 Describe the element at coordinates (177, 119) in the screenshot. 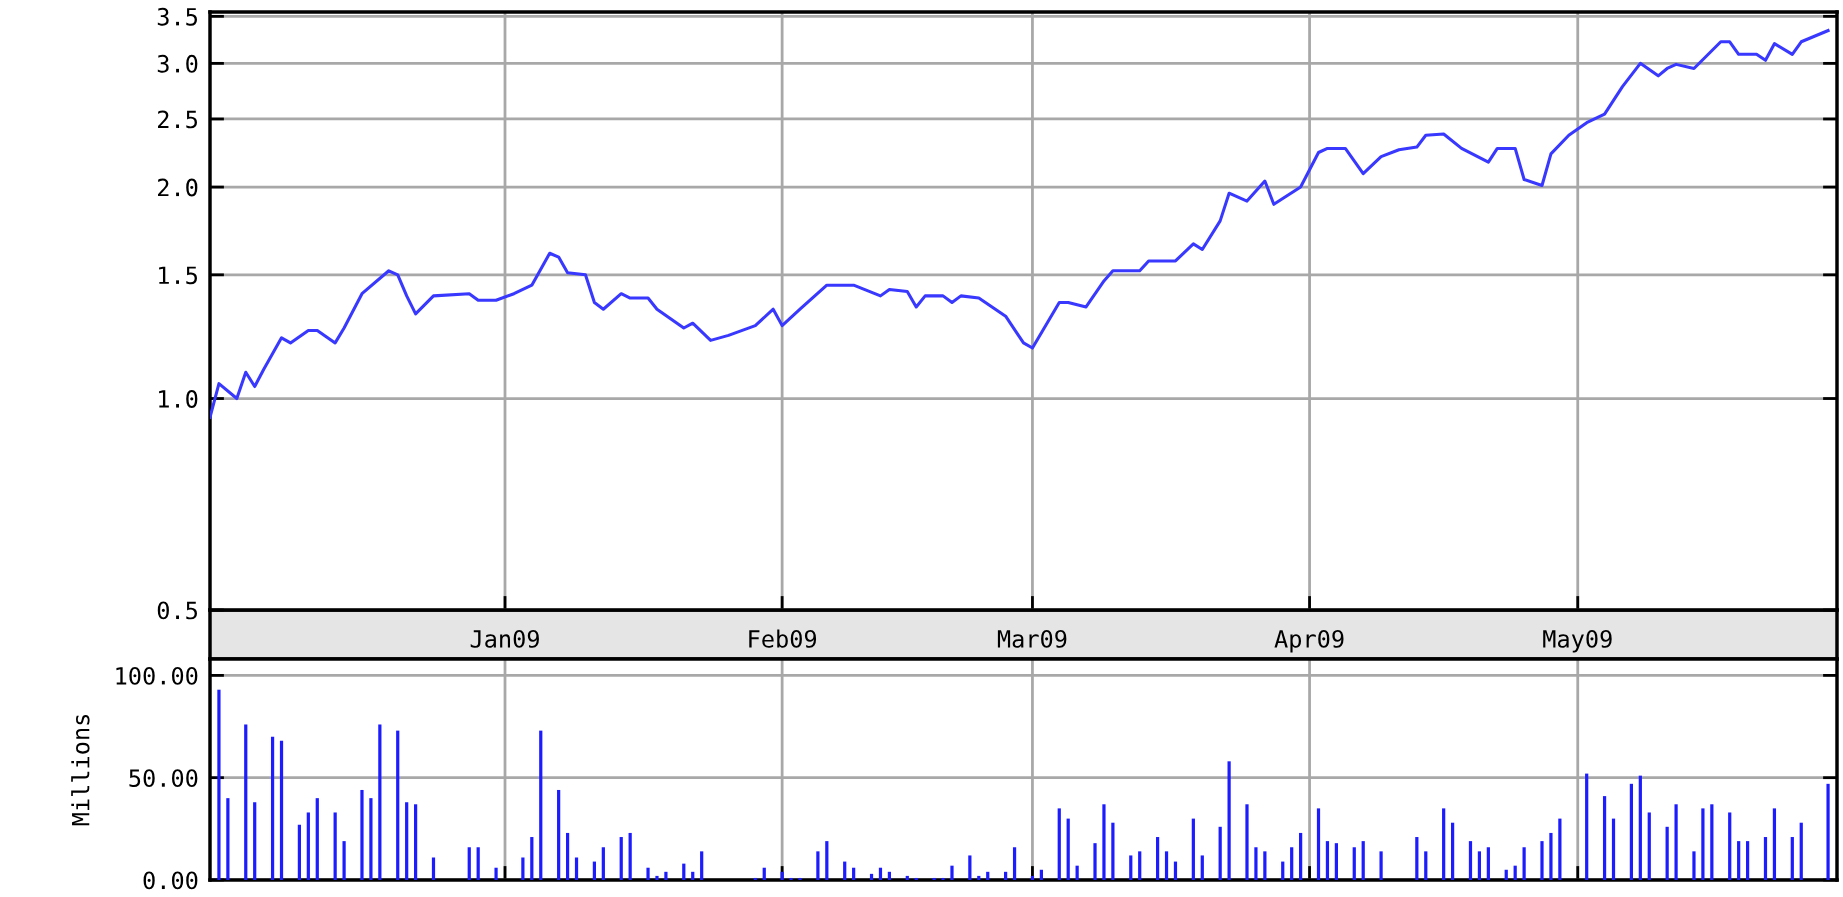

I see `y-tick-label: 2.5` at that location.